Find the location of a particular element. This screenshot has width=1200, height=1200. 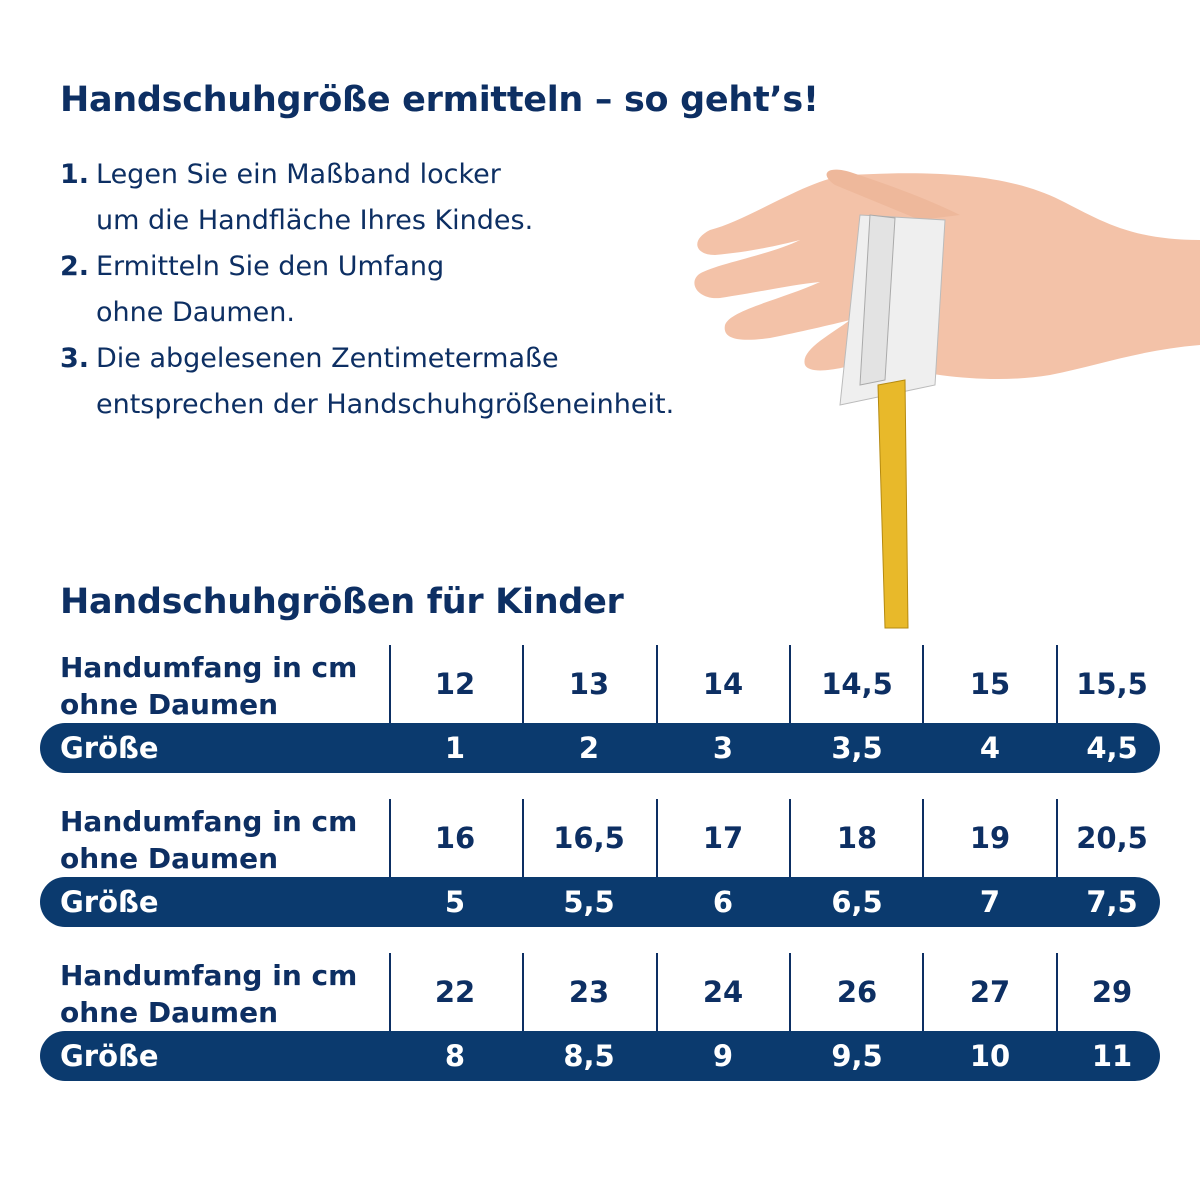

size-cell: 4 is located at coordinates (990, 748).